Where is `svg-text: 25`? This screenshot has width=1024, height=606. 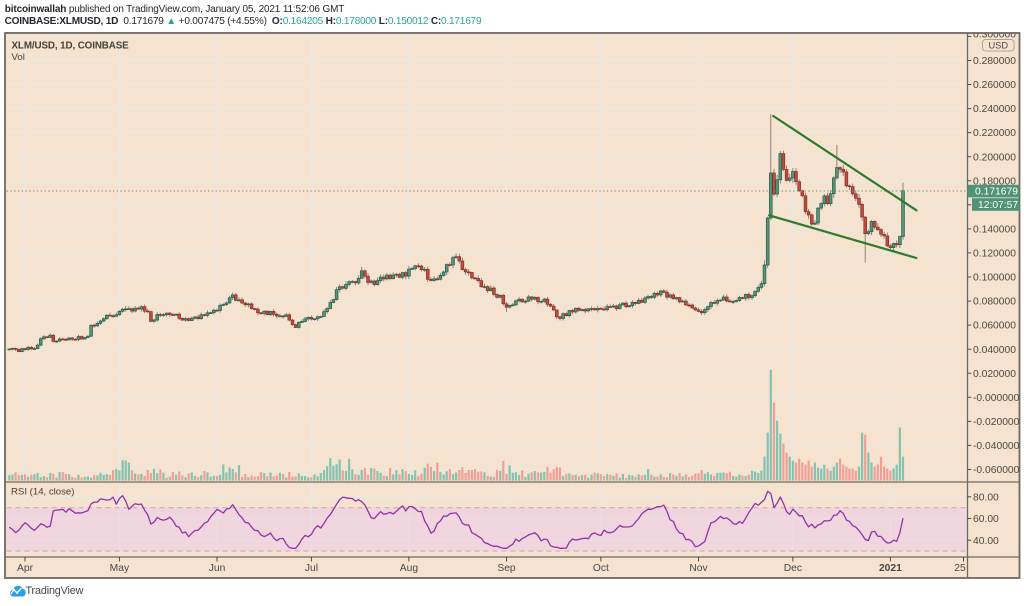
svg-text: 25 is located at coordinates (960, 568).